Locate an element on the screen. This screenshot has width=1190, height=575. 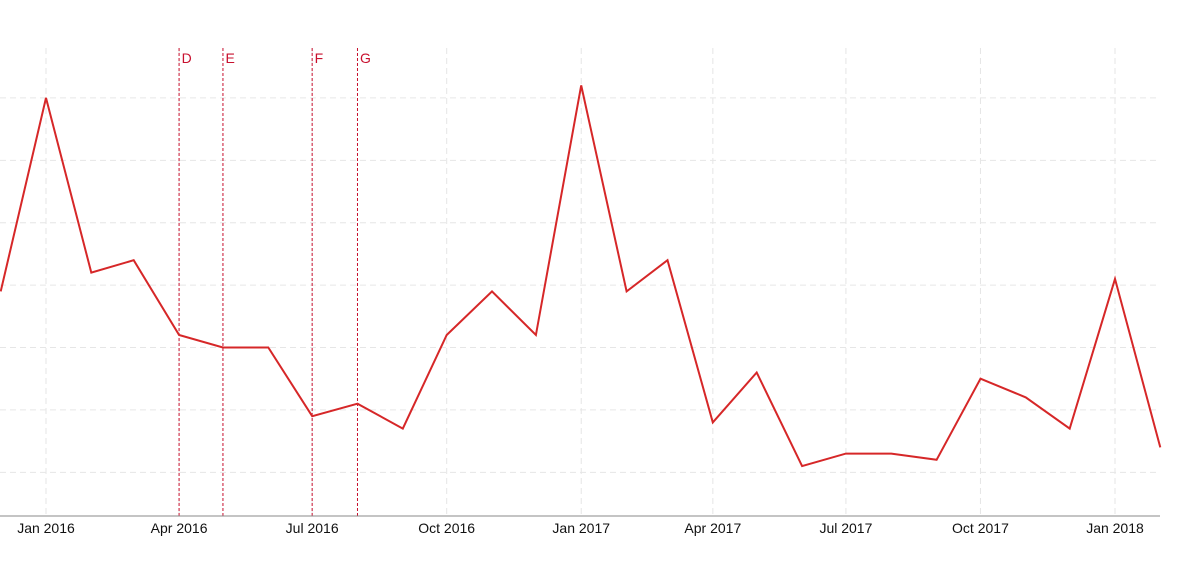
x-tick-label: Jan 2016 is located at coordinates (46, 528).